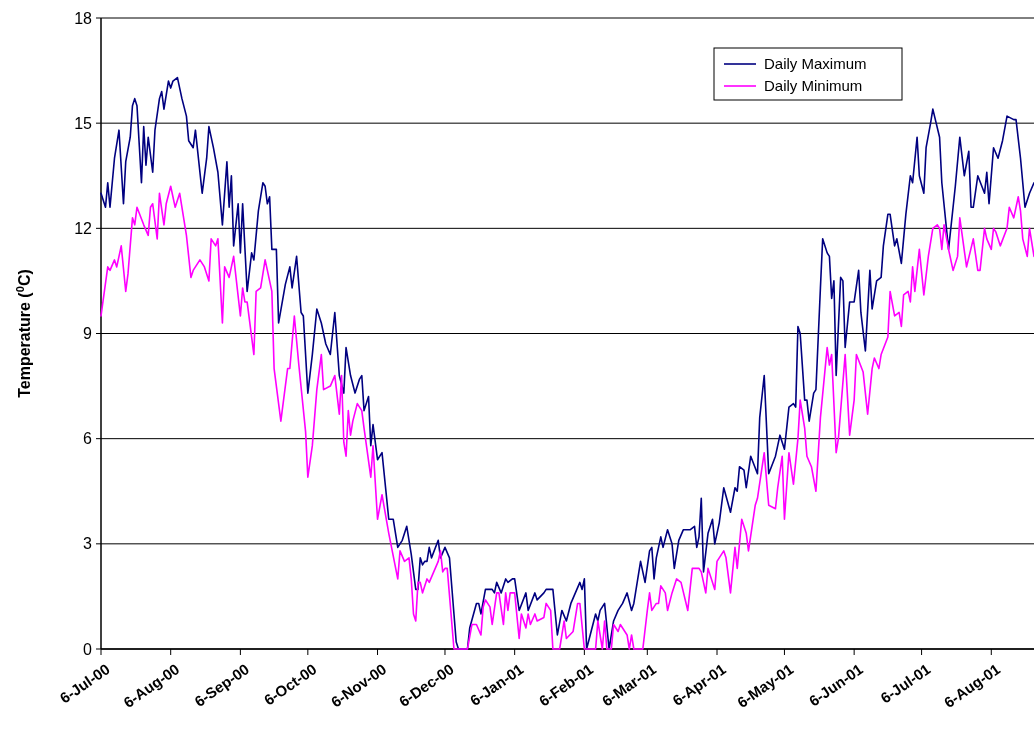  What do you see at coordinates (88, 649) in the screenshot?
I see `y-tick-label: 0` at bounding box center [88, 649].